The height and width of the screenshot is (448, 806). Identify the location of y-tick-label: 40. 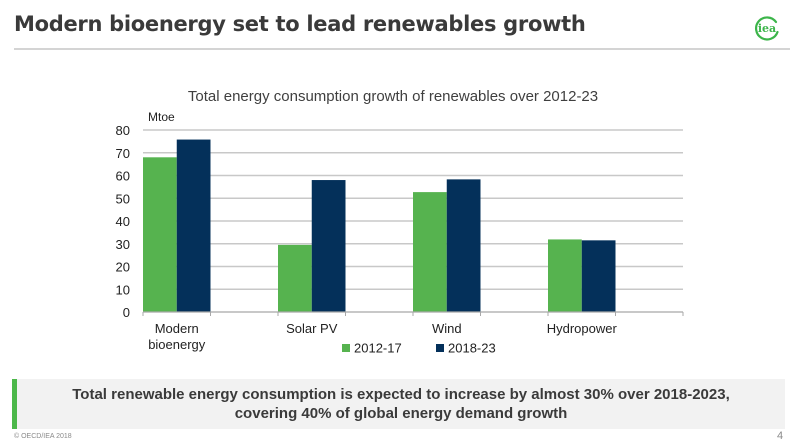
(123, 221).